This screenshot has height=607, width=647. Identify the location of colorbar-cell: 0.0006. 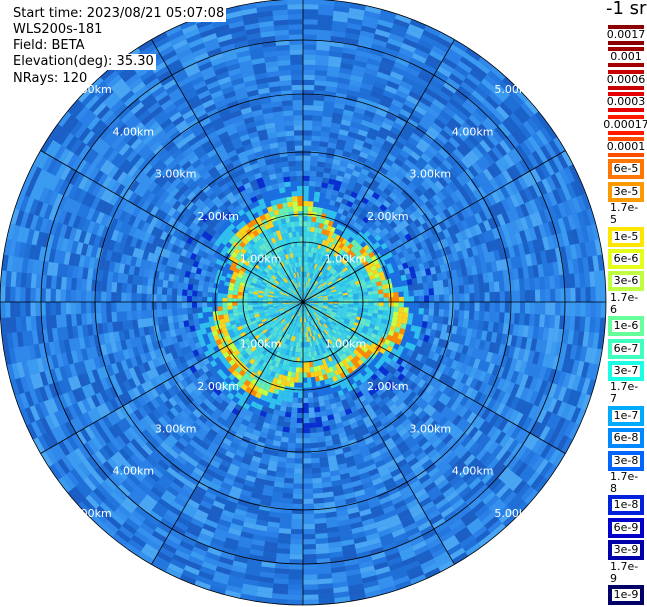
(625, 79).